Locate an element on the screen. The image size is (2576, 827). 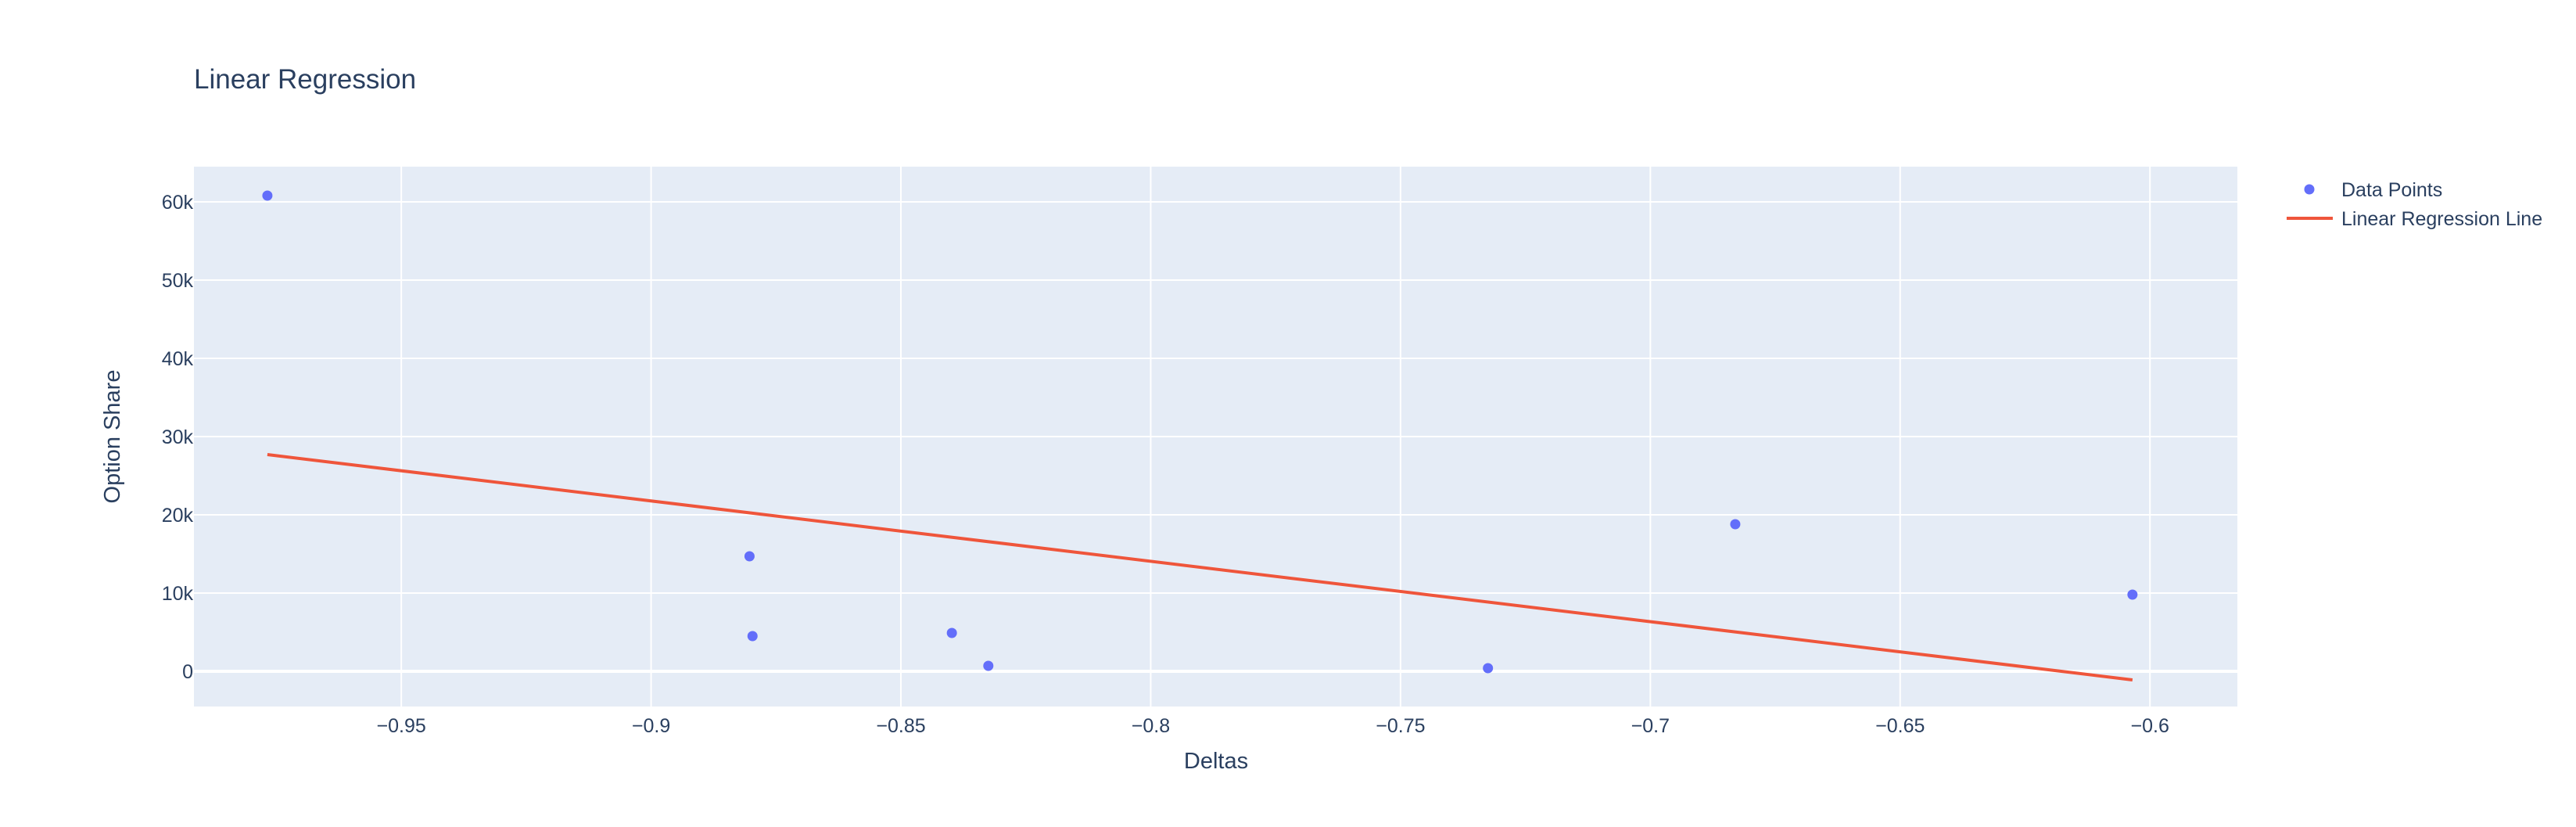
legend-label-data-points: Data Points is located at coordinates (2391, 190).